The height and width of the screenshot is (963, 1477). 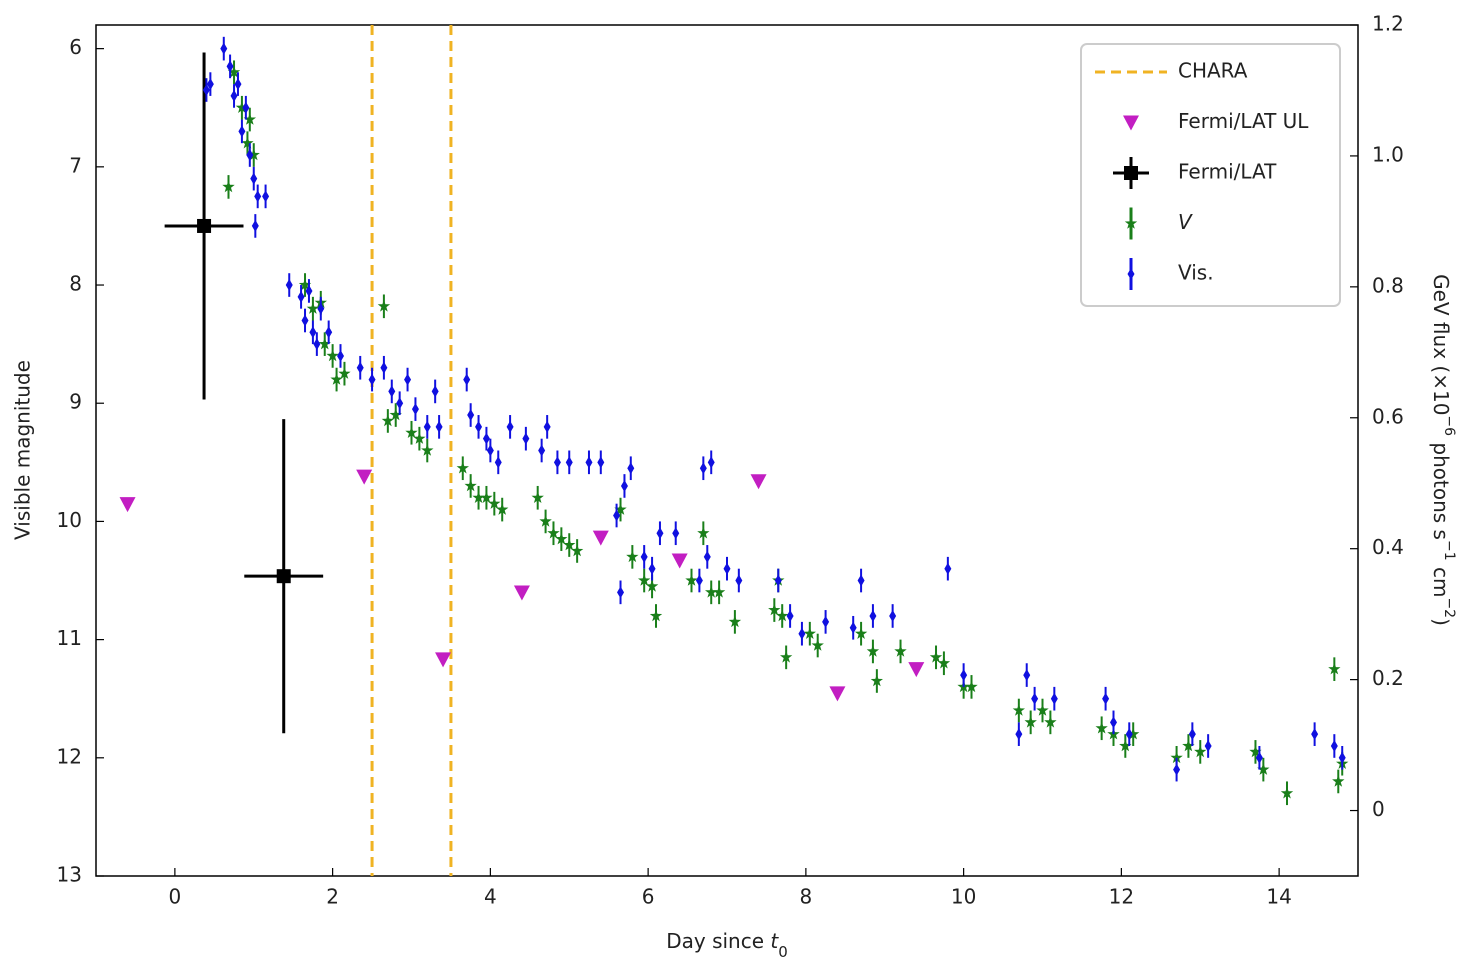 What do you see at coordinates (175, 897) in the screenshot?
I see `x-tick-label: 0` at bounding box center [175, 897].